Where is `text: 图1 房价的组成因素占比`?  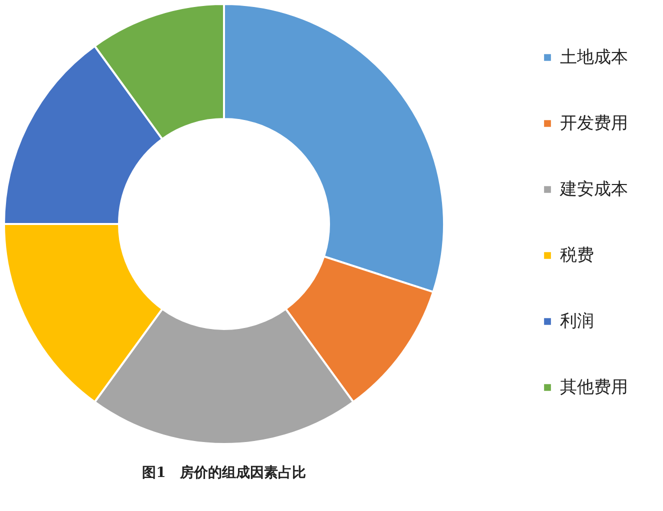
text: 图1 房价的组成因素占比 is located at coordinates (224, 472).